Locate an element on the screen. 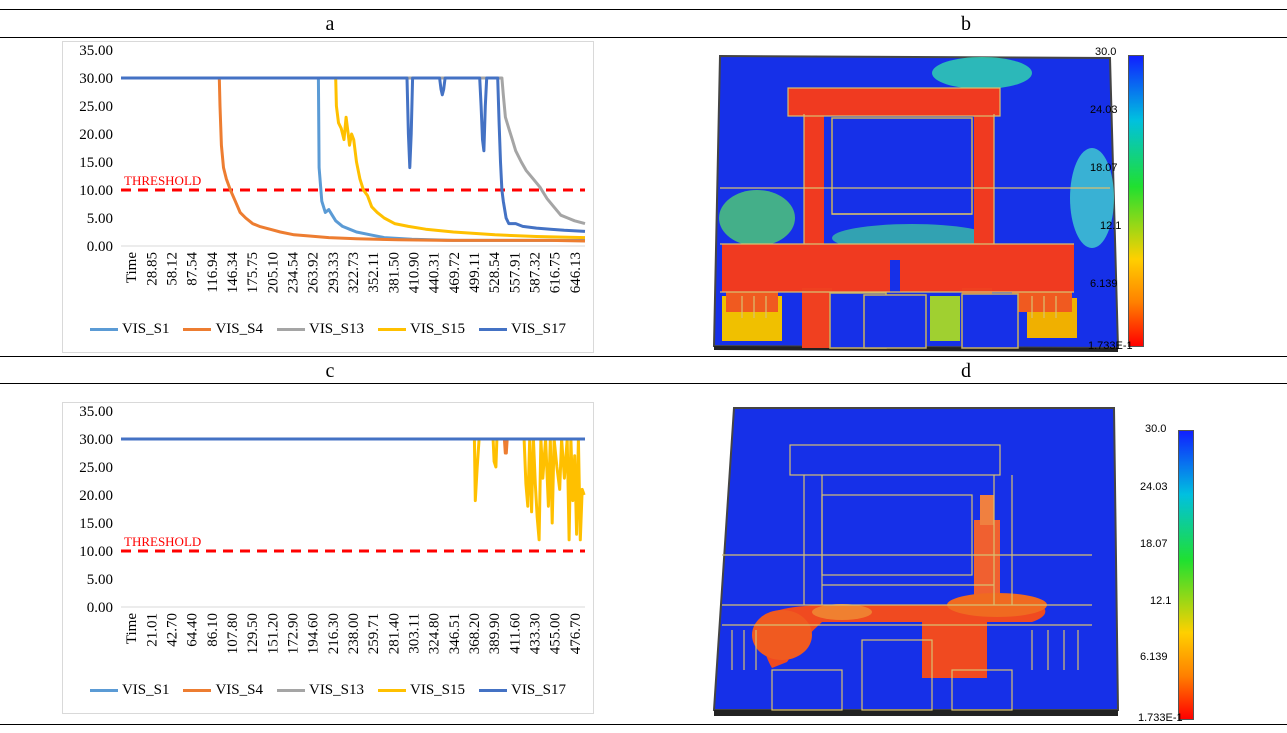  chart-c-legend-swatch-VIS_S1 is located at coordinates (103, 690).